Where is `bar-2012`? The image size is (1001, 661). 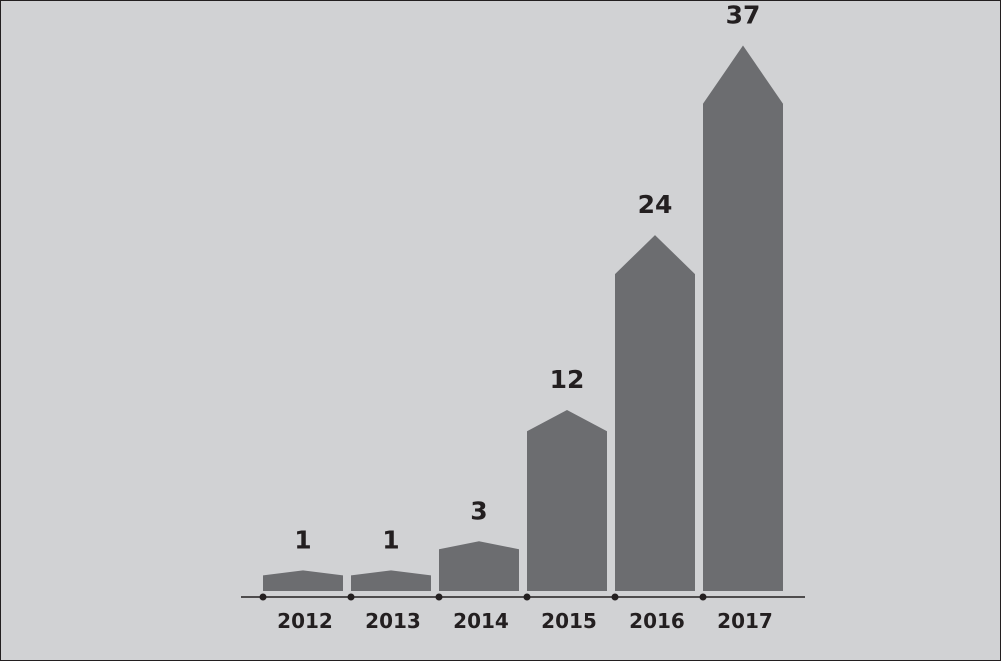
bar-2012 is located at coordinates (303, 580).